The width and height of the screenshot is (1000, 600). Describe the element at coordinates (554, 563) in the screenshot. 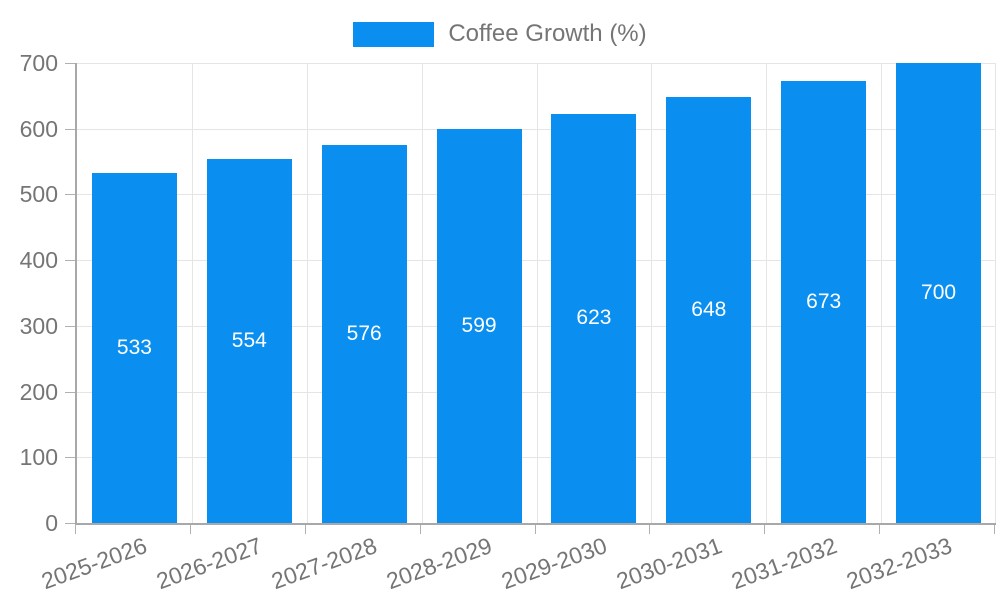

I see `x-axis-tick-label: 2029-2030` at that location.